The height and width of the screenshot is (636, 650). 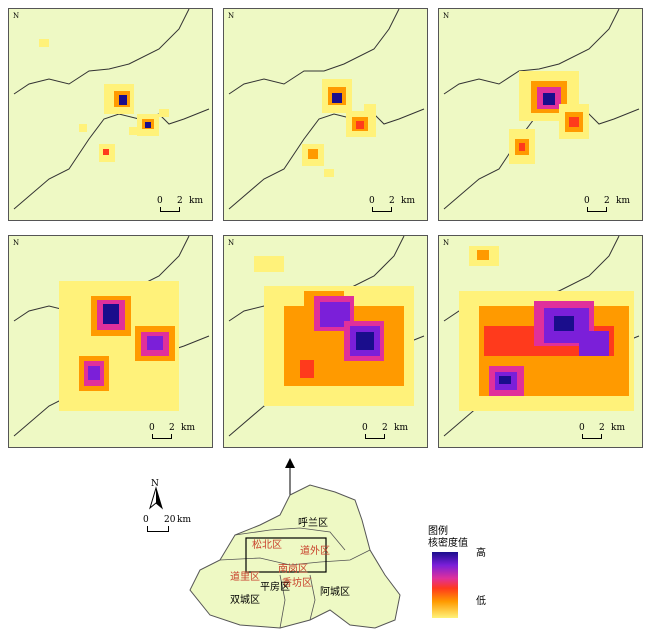 What do you see at coordinates (445, 585) in the screenshot?
I see `legend-color-ramp` at bounding box center [445, 585].